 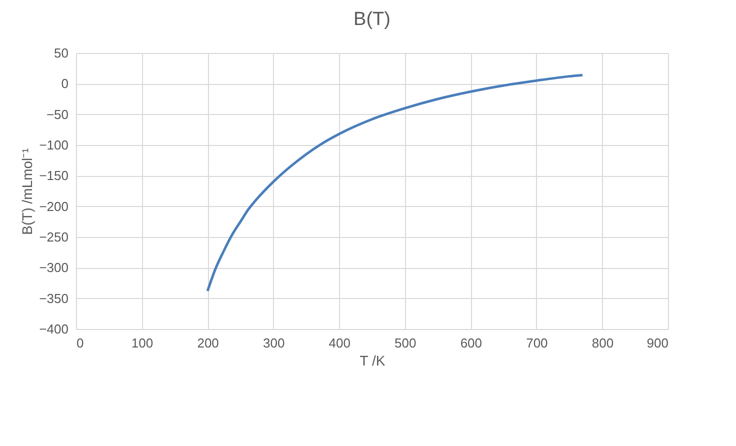 I want to click on x-tick-label: 100, so click(x=142, y=343).